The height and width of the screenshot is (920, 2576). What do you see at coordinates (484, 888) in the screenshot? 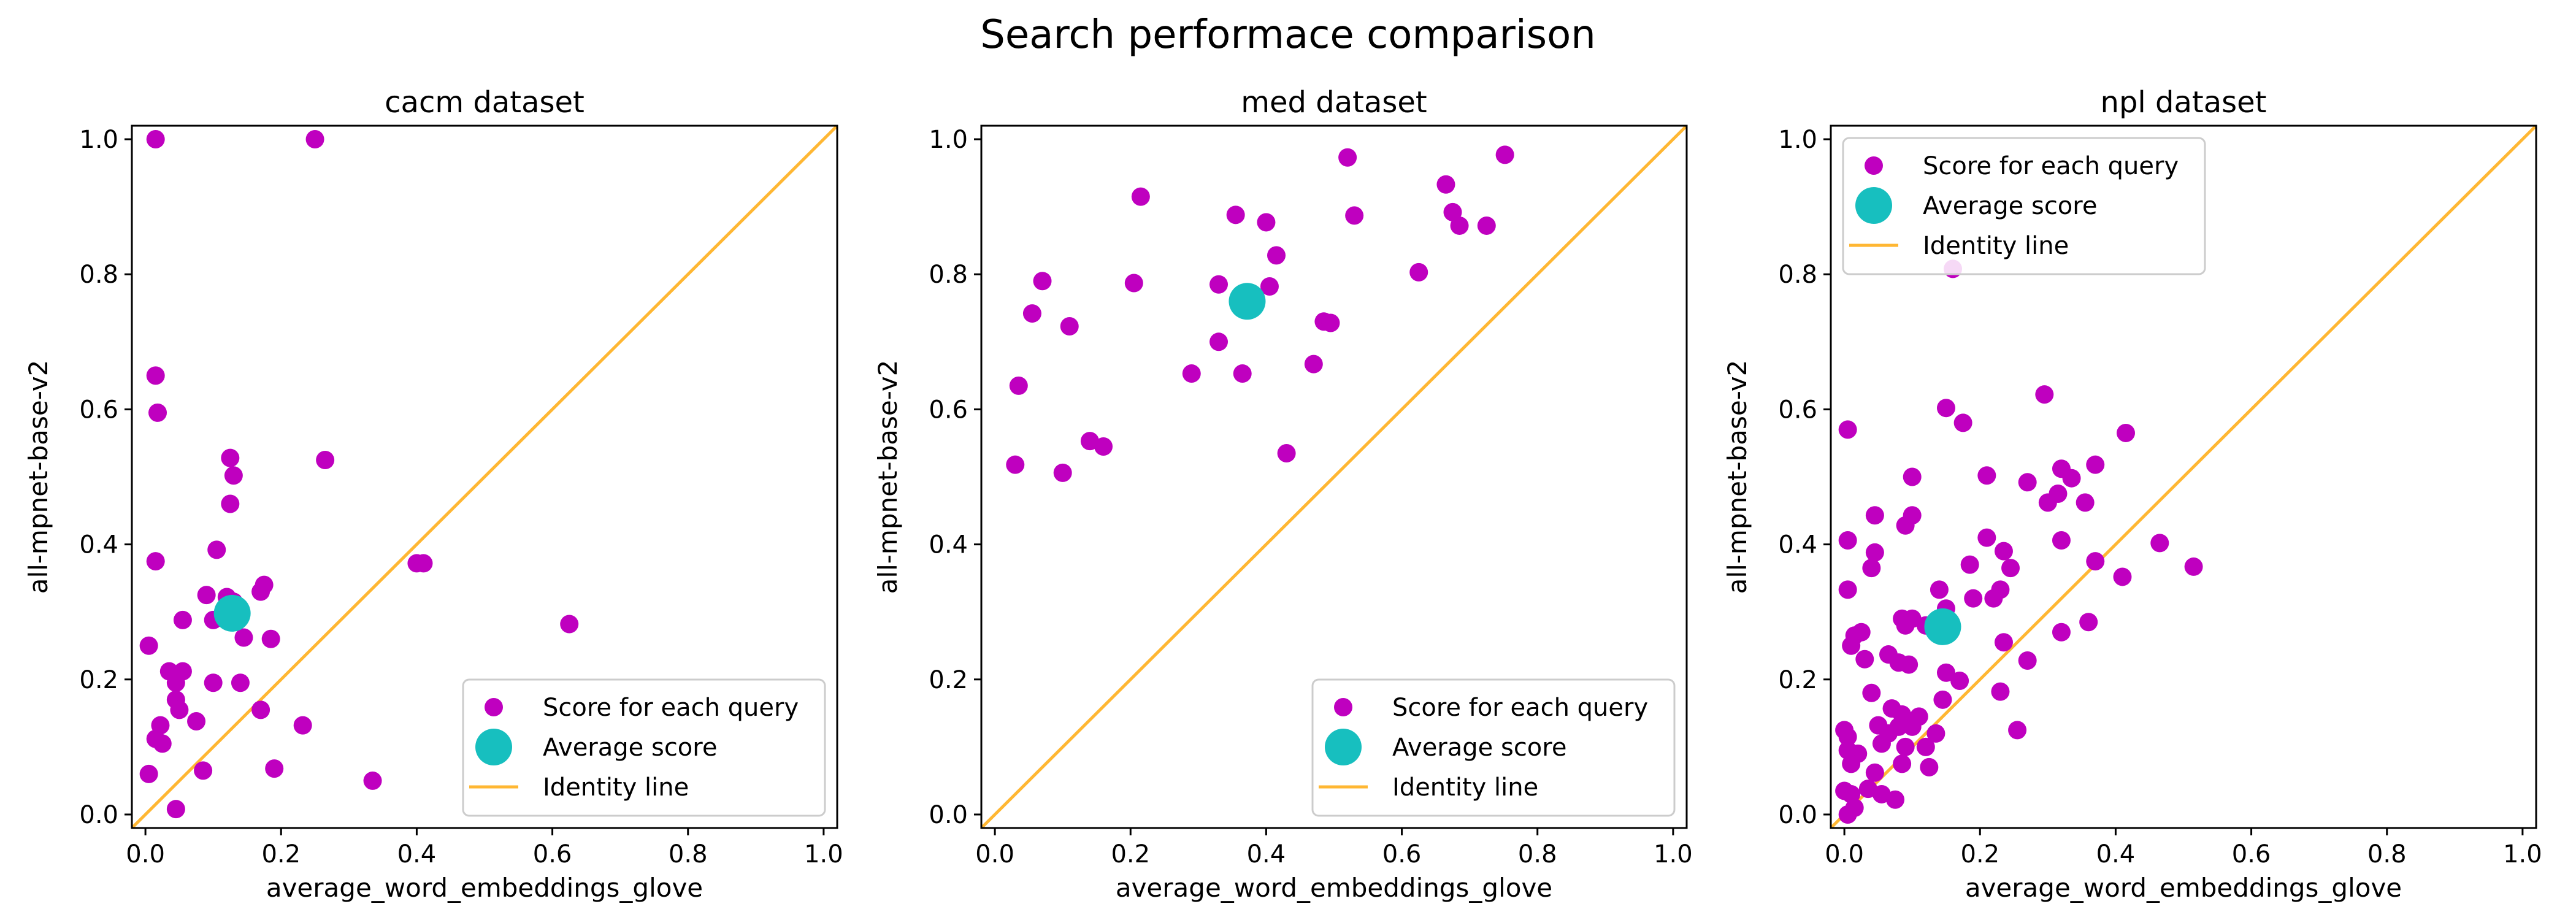
I see `x-axis-label: average_word_embeddings_glove` at bounding box center [484, 888].